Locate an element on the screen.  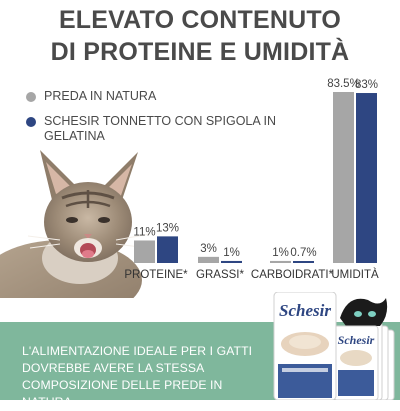
legend-swatch-prey is located at coordinates (31, 97).